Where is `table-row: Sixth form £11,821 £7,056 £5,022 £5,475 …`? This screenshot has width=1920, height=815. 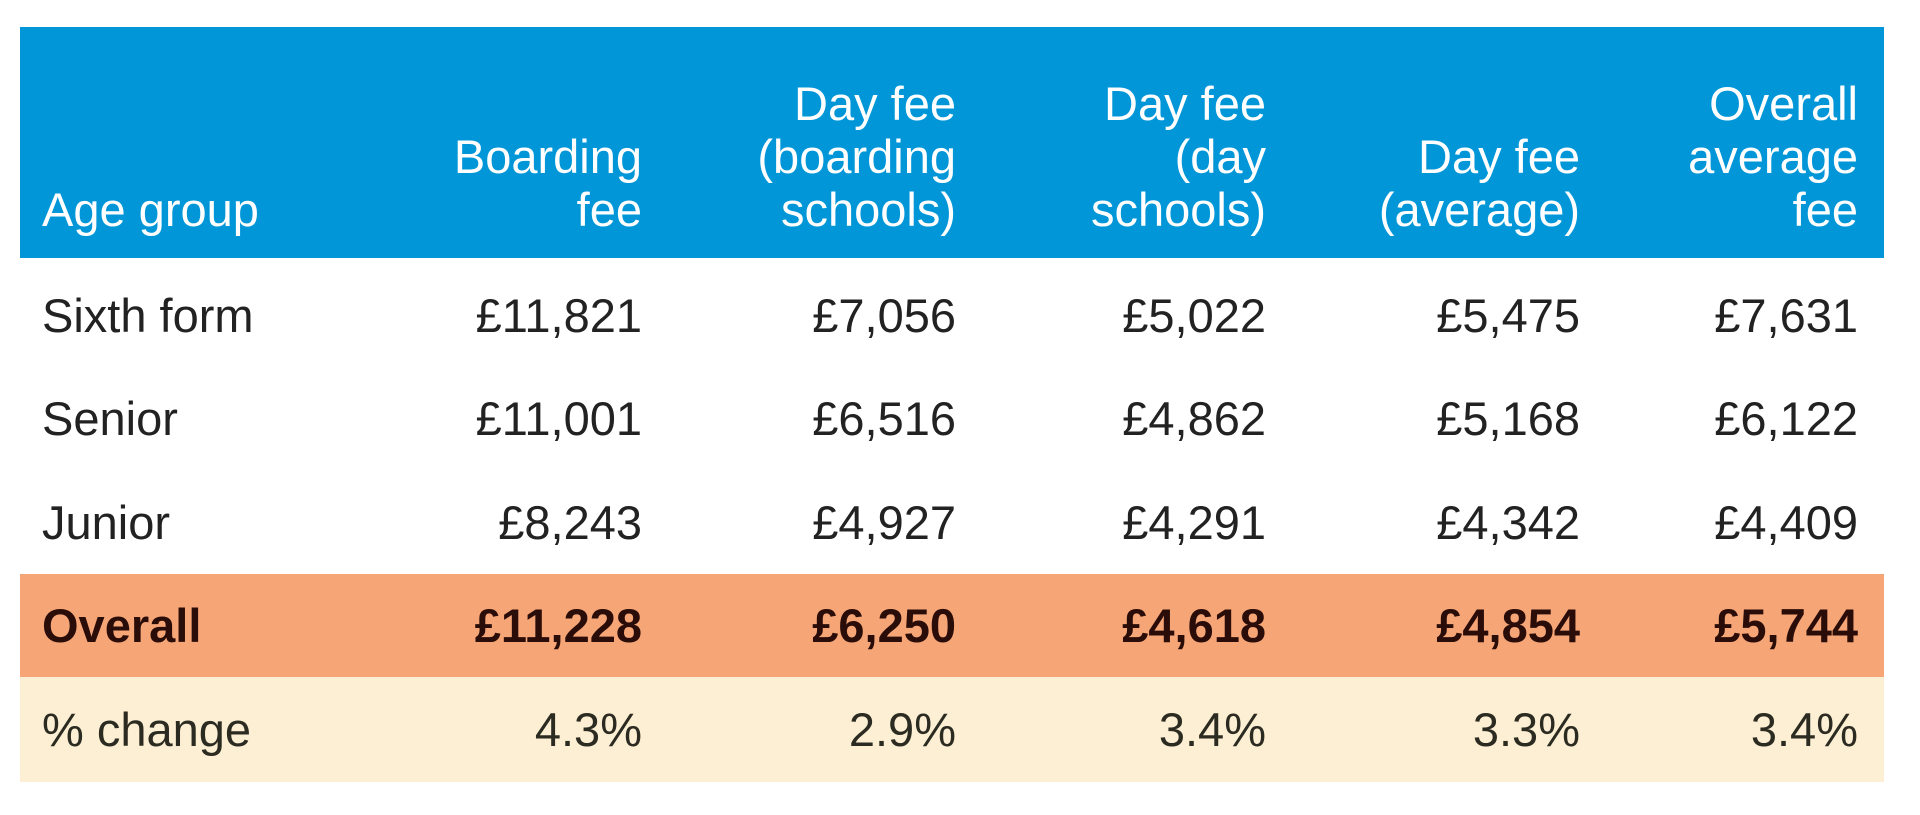
table-row: Sixth form £11,821 £7,056 £5,022 £5,475 … is located at coordinates (952, 312).